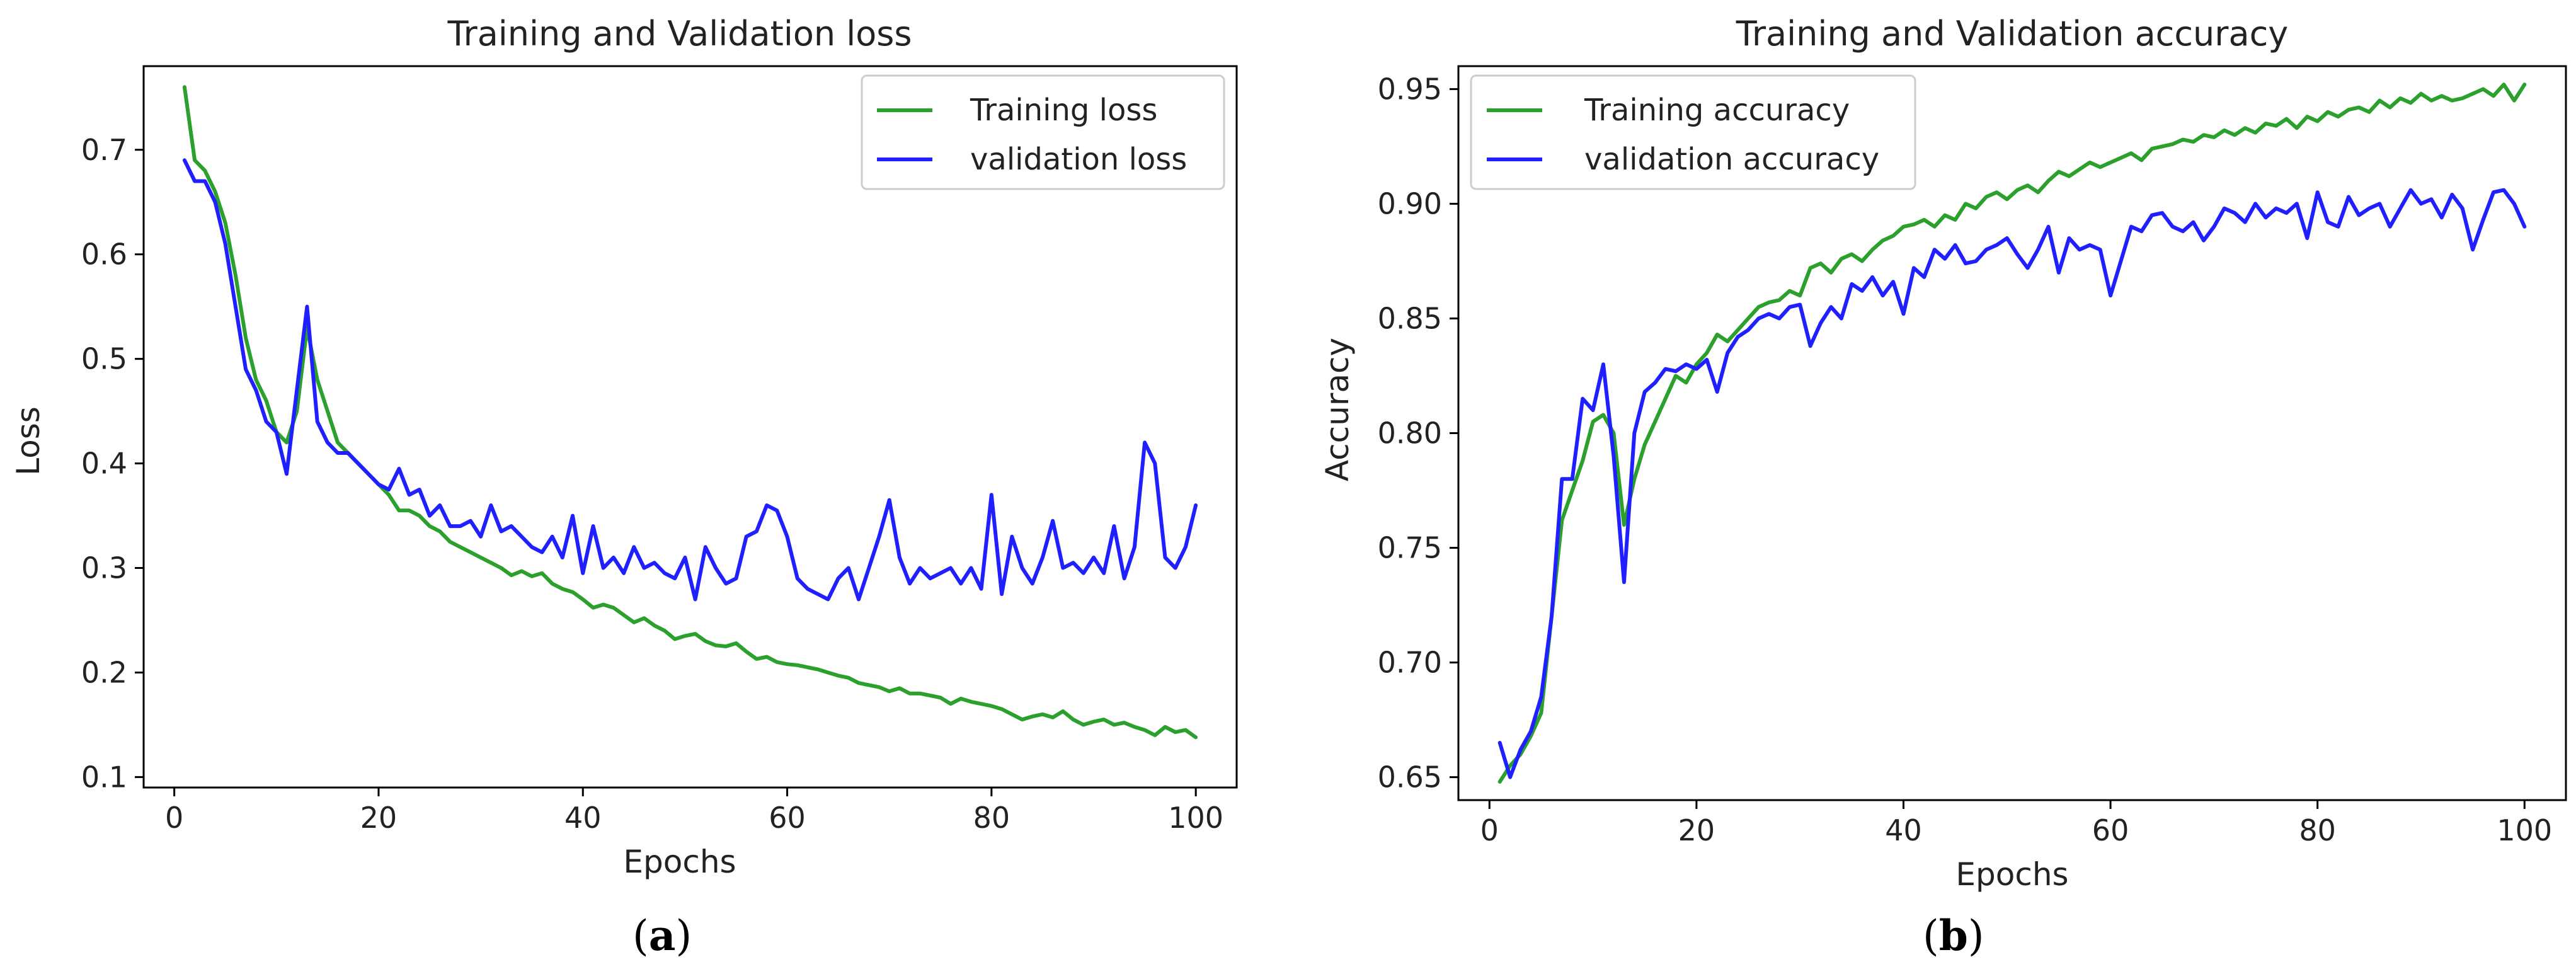  I want to click on accuracy-chart-ylabel: Accuracy, so click(1337, 409).